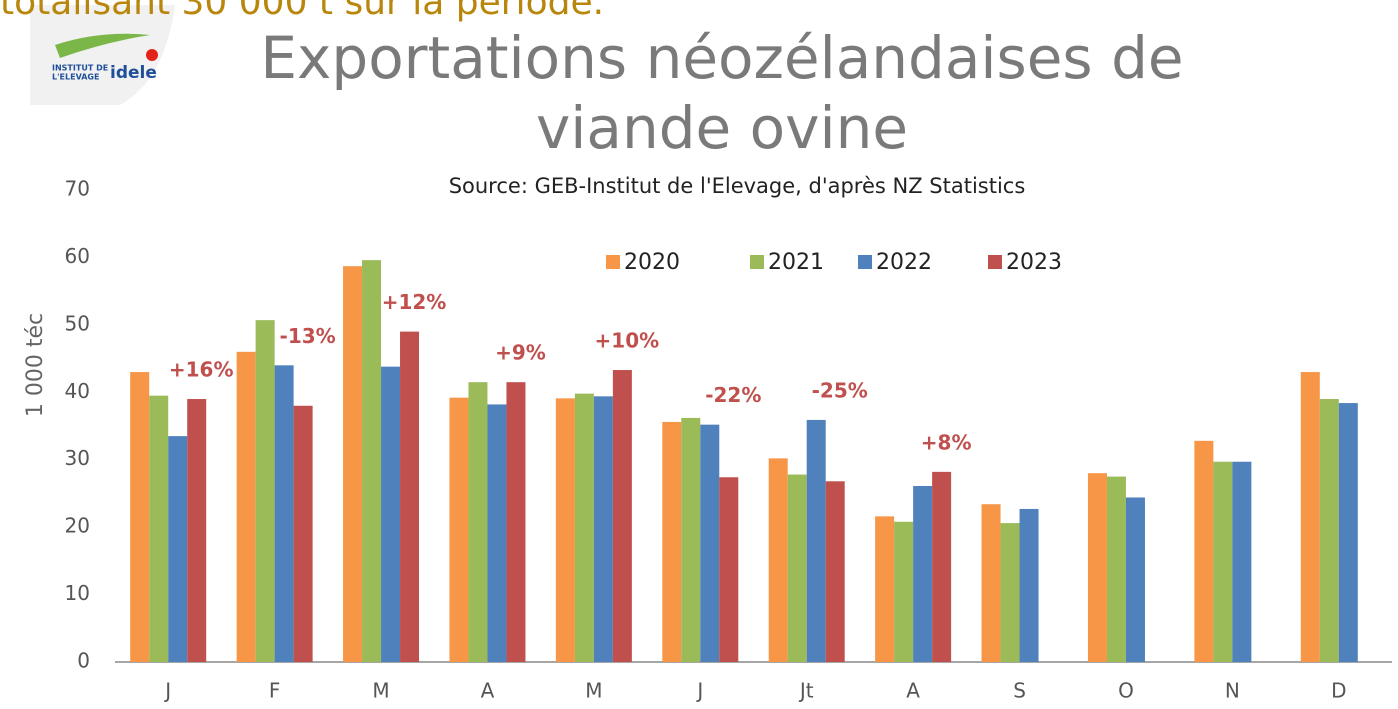 Image resolution: width=1398 pixels, height=709 pixels. Describe the element at coordinates (77, 323) in the screenshot. I see `y-tick-label: 50` at that location.